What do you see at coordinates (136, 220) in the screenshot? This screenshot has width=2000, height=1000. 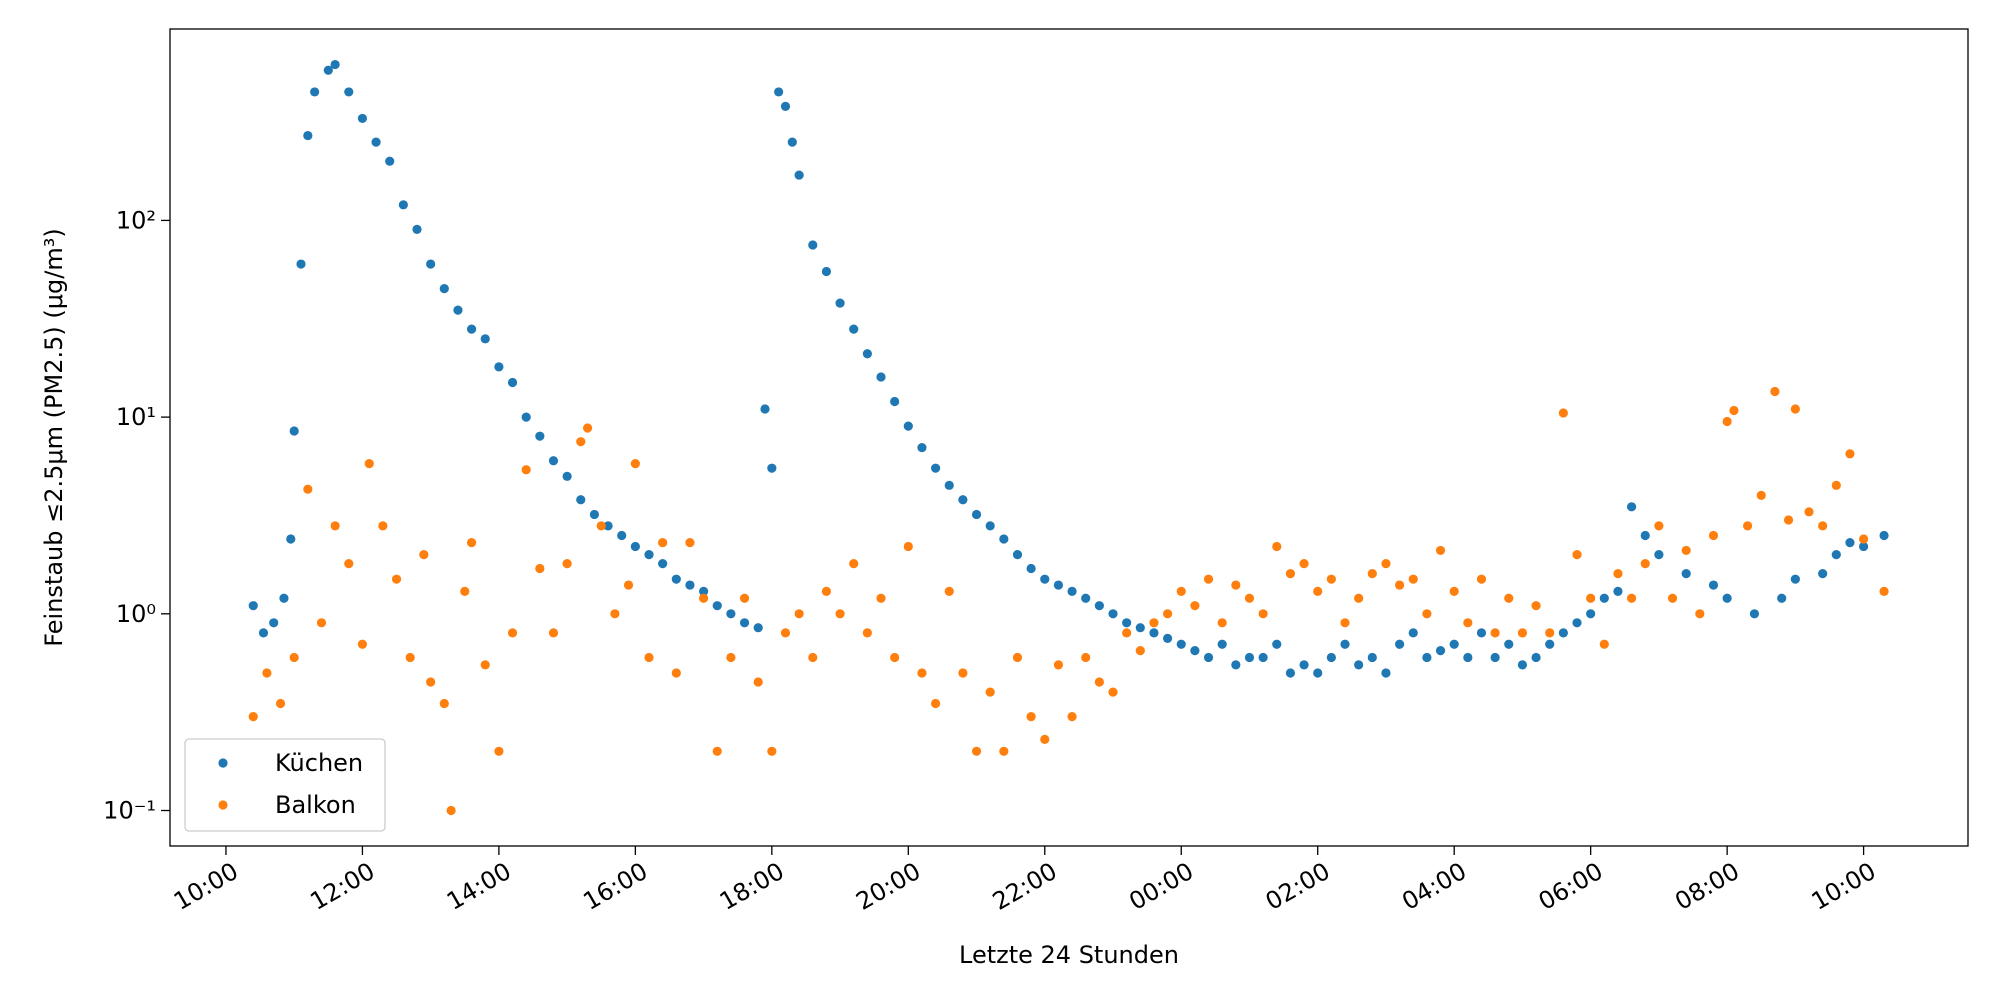 I see `y-tick-label: 10²` at bounding box center [136, 220].